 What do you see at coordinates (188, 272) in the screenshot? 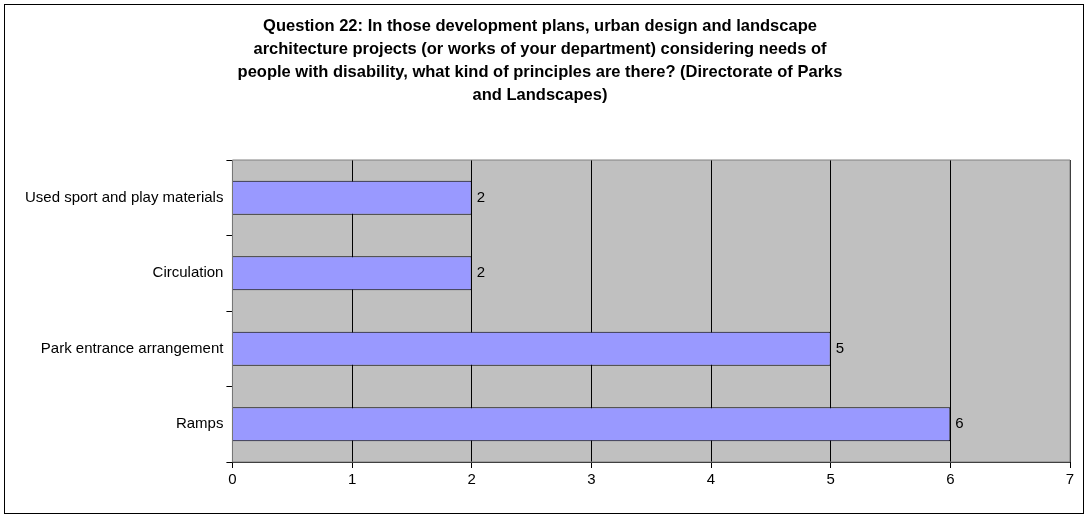
I see `y-tick-label: Circulation` at bounding box center [188, 272].